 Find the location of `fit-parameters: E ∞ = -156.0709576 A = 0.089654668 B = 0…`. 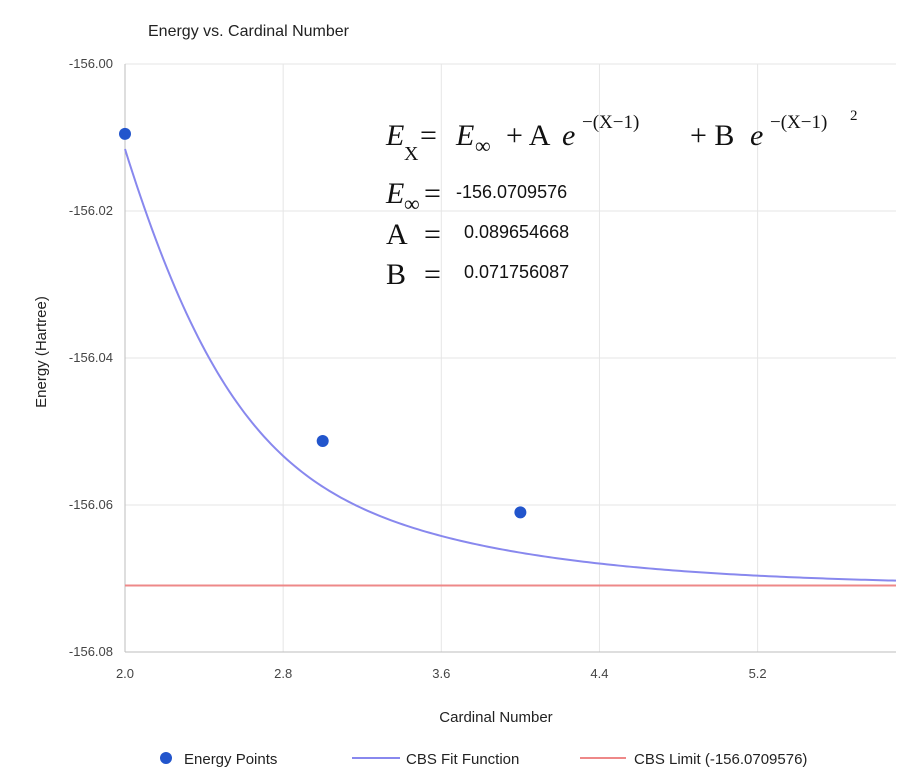

fit-parameters: E ∞ = -156.0709576 A = 0.089654668 B = 0… is located at coordinates (477, 234).